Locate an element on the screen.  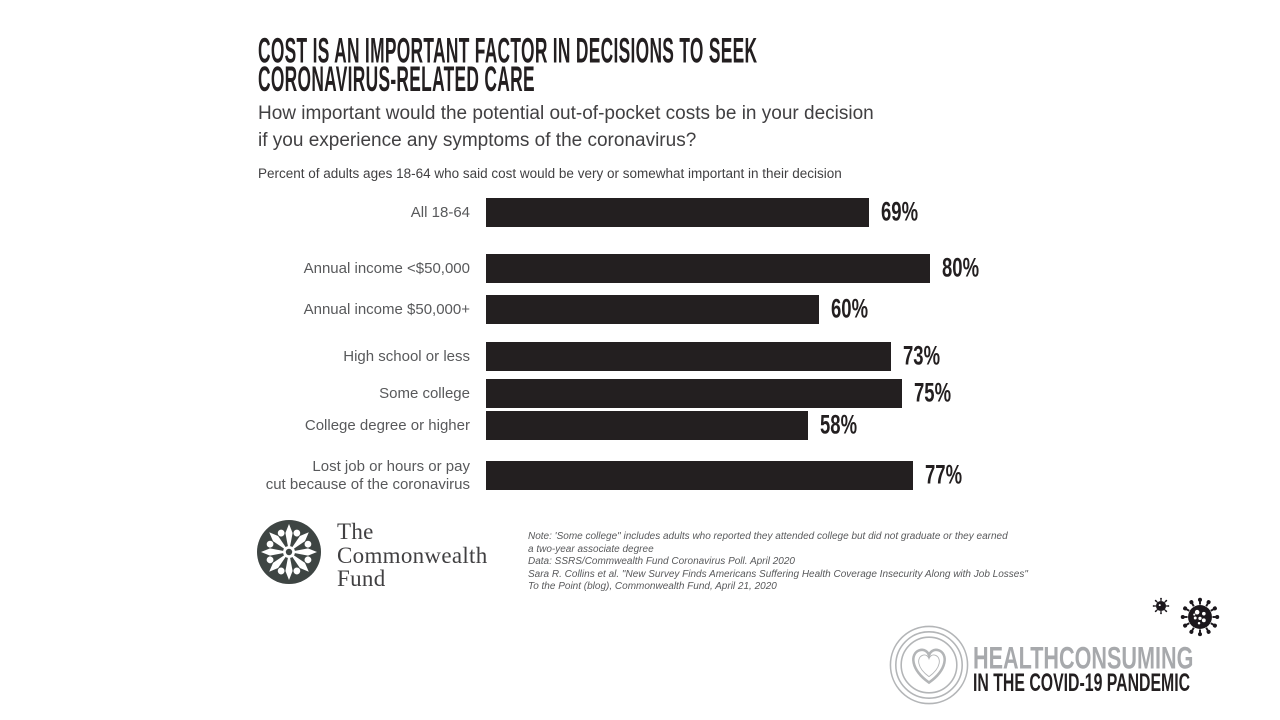
chart-row: Annual income $50,000+ 60% is located at coordinates (640, 309).